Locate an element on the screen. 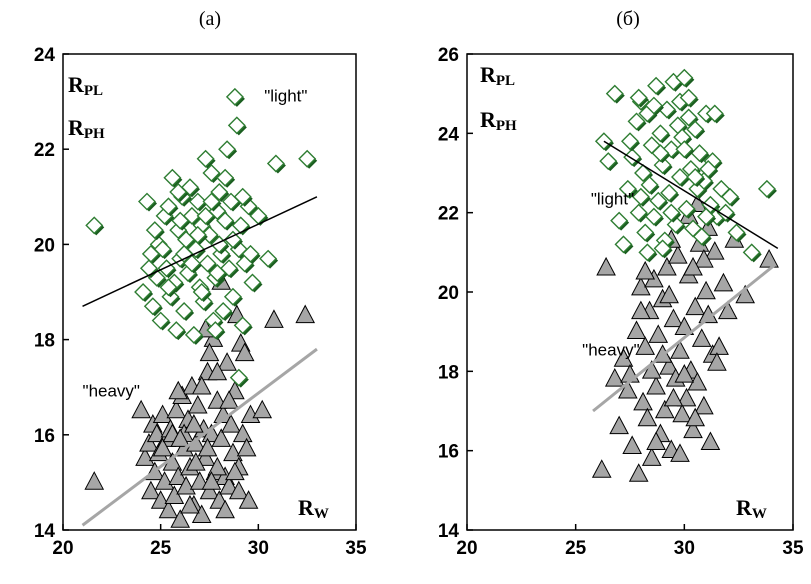 The image size is (811, 584). trendline-light is located at coordinates (200, 251).